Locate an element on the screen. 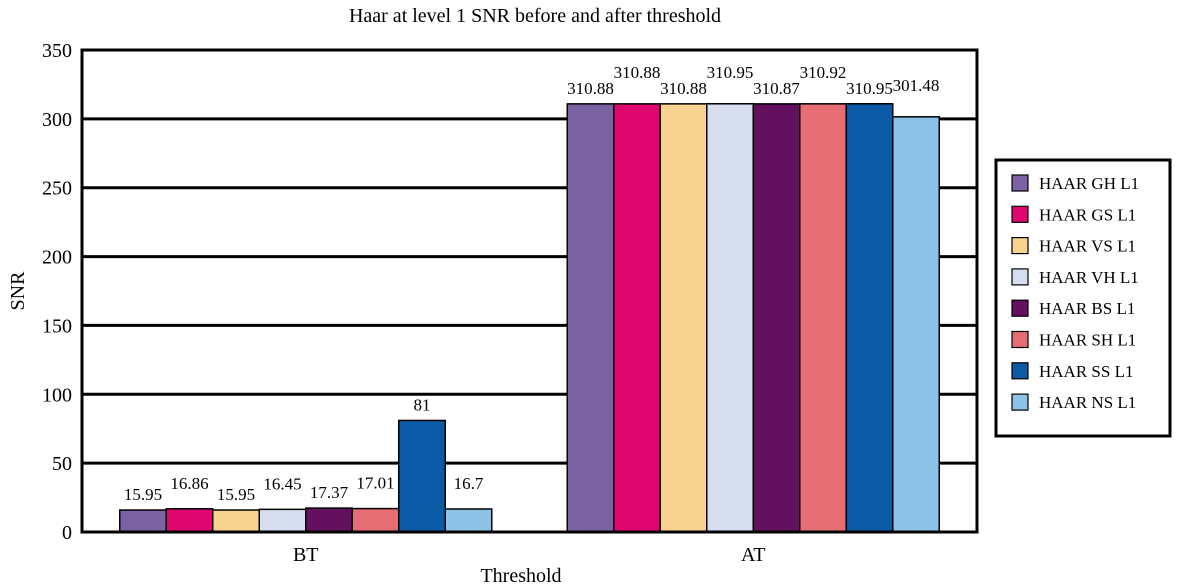 This screenshot has height=588, width=1178. y-tick-label: 250 is located at coordinates (57, 189).